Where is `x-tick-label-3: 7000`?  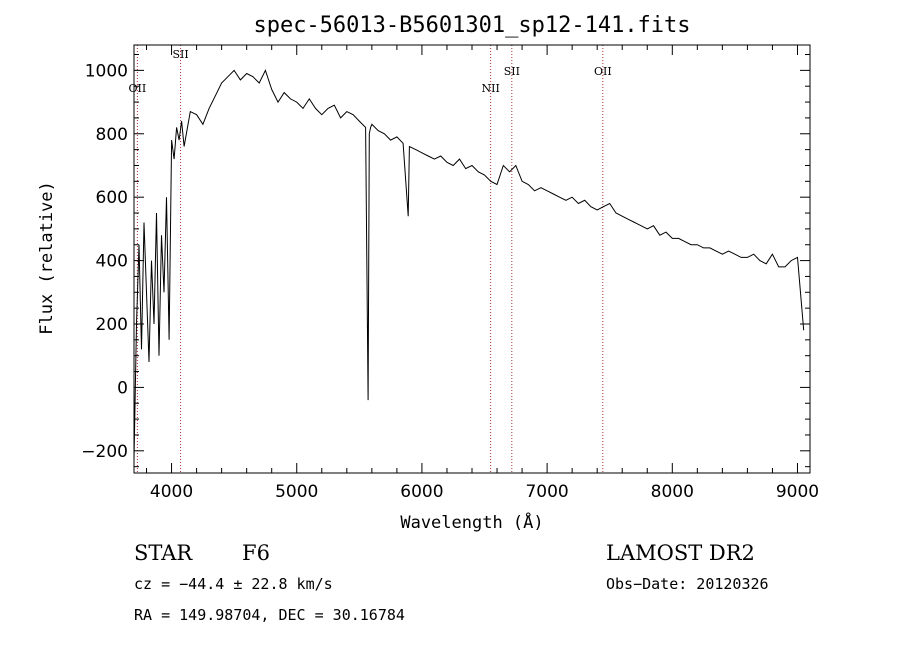 x-tick-label-3: 7000 is located at coordinates (546, 492).